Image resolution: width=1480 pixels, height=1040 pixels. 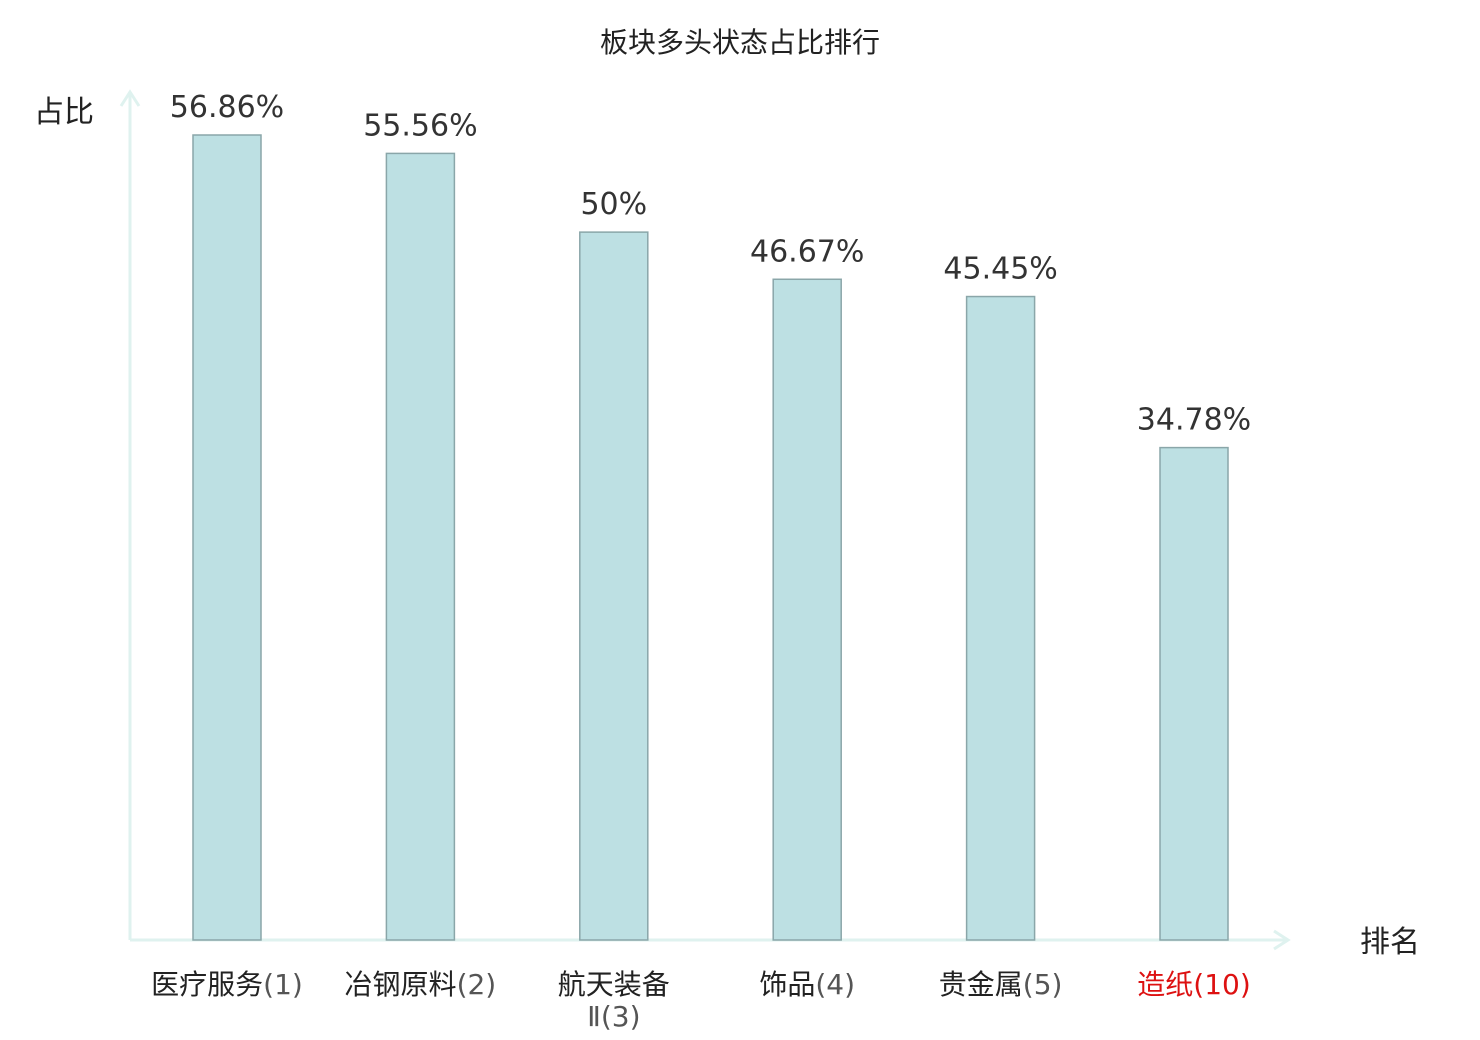 I want to click on bar-value-label: 50%, so click(x=613, y=204).